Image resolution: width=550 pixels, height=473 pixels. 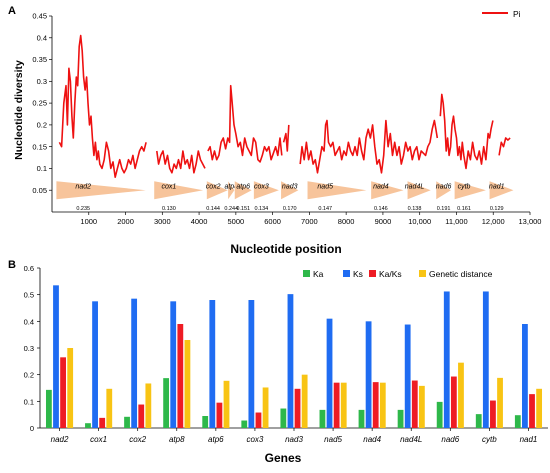 What do you see at coordinates (398, 274) in the screenshot?
I see `legend: Ka Ks Ka/Ks Genetic distance` at bounding box center [398, 274].